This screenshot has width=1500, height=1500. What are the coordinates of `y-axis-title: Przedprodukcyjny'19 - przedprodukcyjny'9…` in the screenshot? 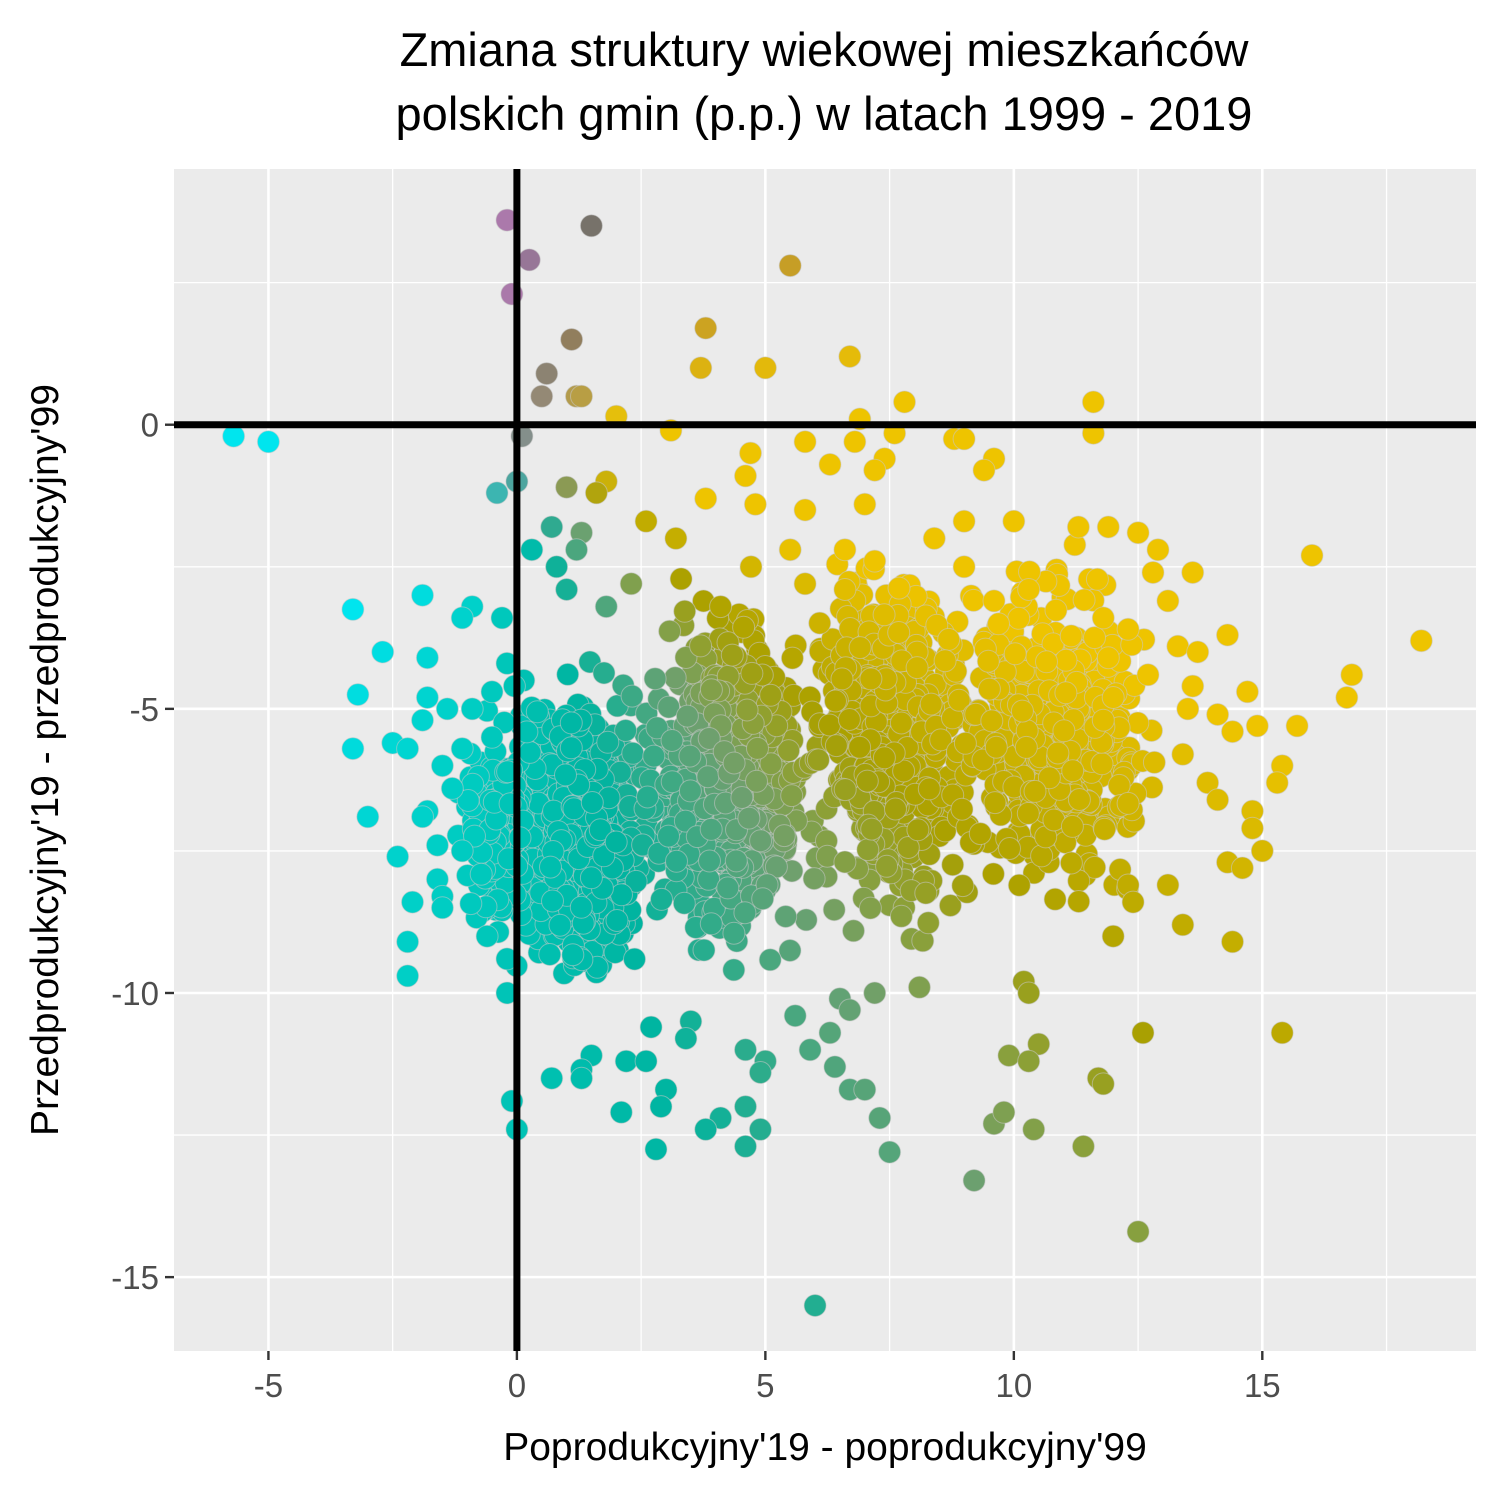 It's located at (45, 760).